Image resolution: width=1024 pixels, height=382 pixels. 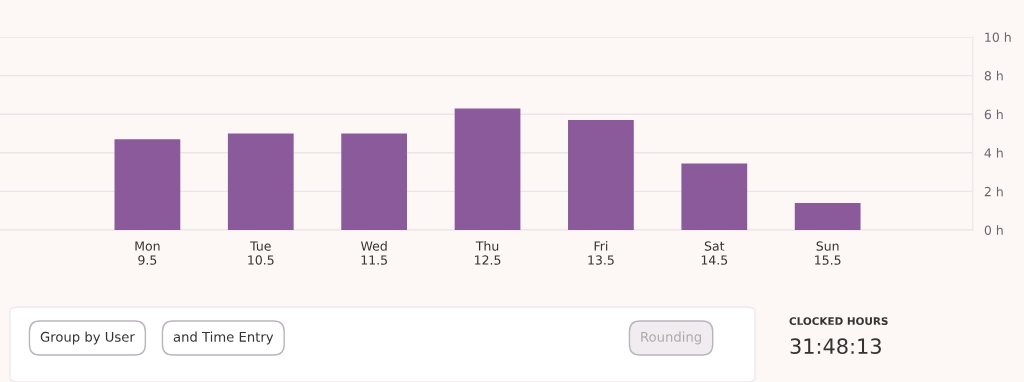 I want to click on text: and Time Entry, so click(x=223, y=338).